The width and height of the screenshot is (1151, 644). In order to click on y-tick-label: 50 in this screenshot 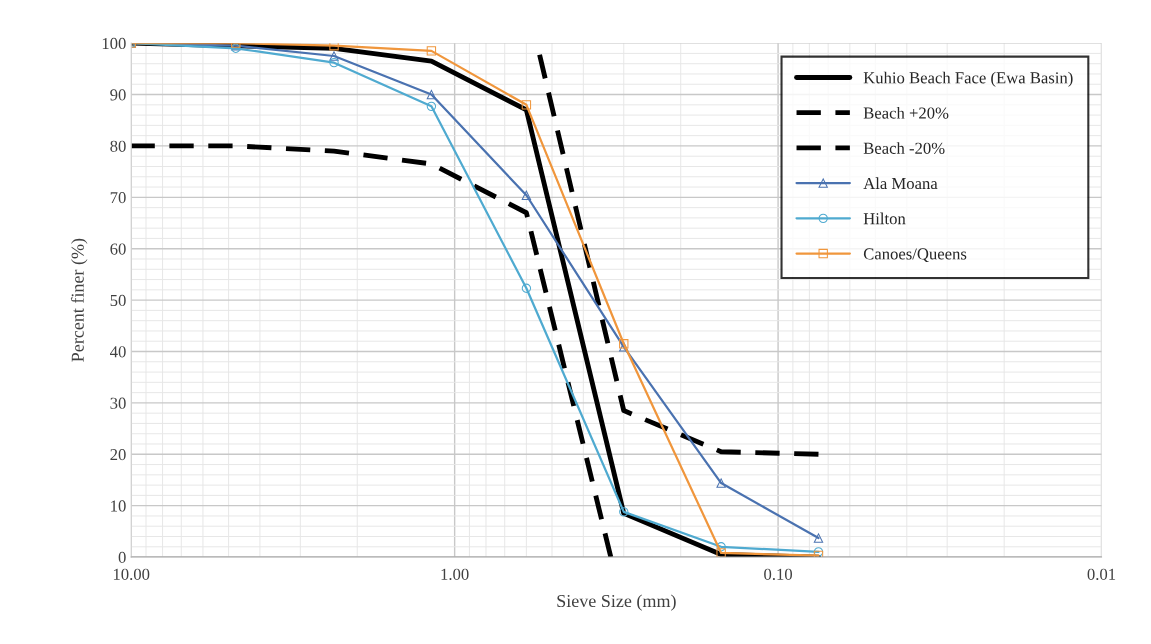, I will do `click(118, 300)`.